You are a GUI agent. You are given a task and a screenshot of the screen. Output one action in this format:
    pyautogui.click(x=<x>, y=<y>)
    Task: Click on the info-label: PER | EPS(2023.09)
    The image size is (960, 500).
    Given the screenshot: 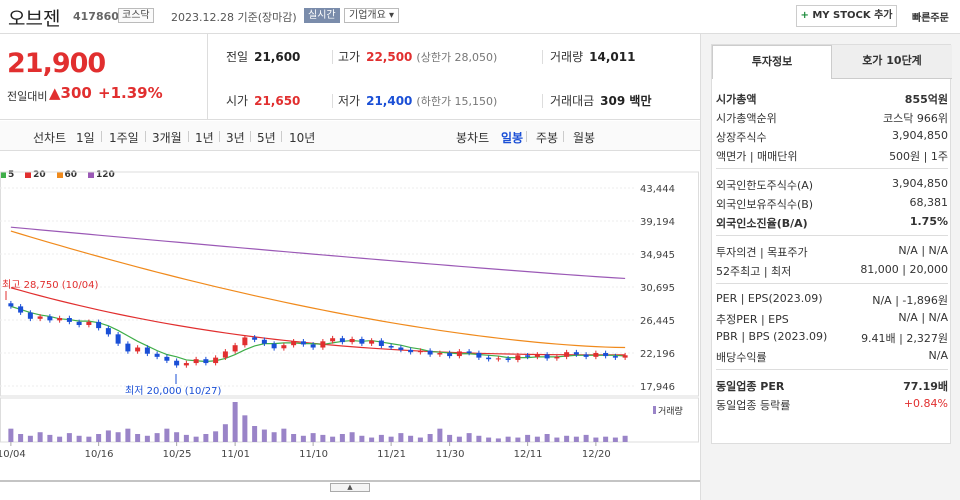 What is the action you would take?
    pyautogui.click(x=769, y=298)
    